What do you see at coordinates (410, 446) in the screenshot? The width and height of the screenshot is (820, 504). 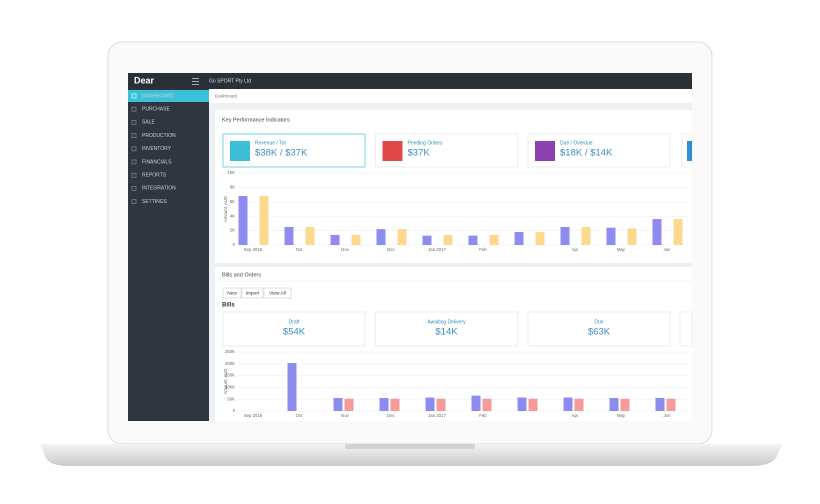 I see `laptop-notch` at bounding box center [410, 446].